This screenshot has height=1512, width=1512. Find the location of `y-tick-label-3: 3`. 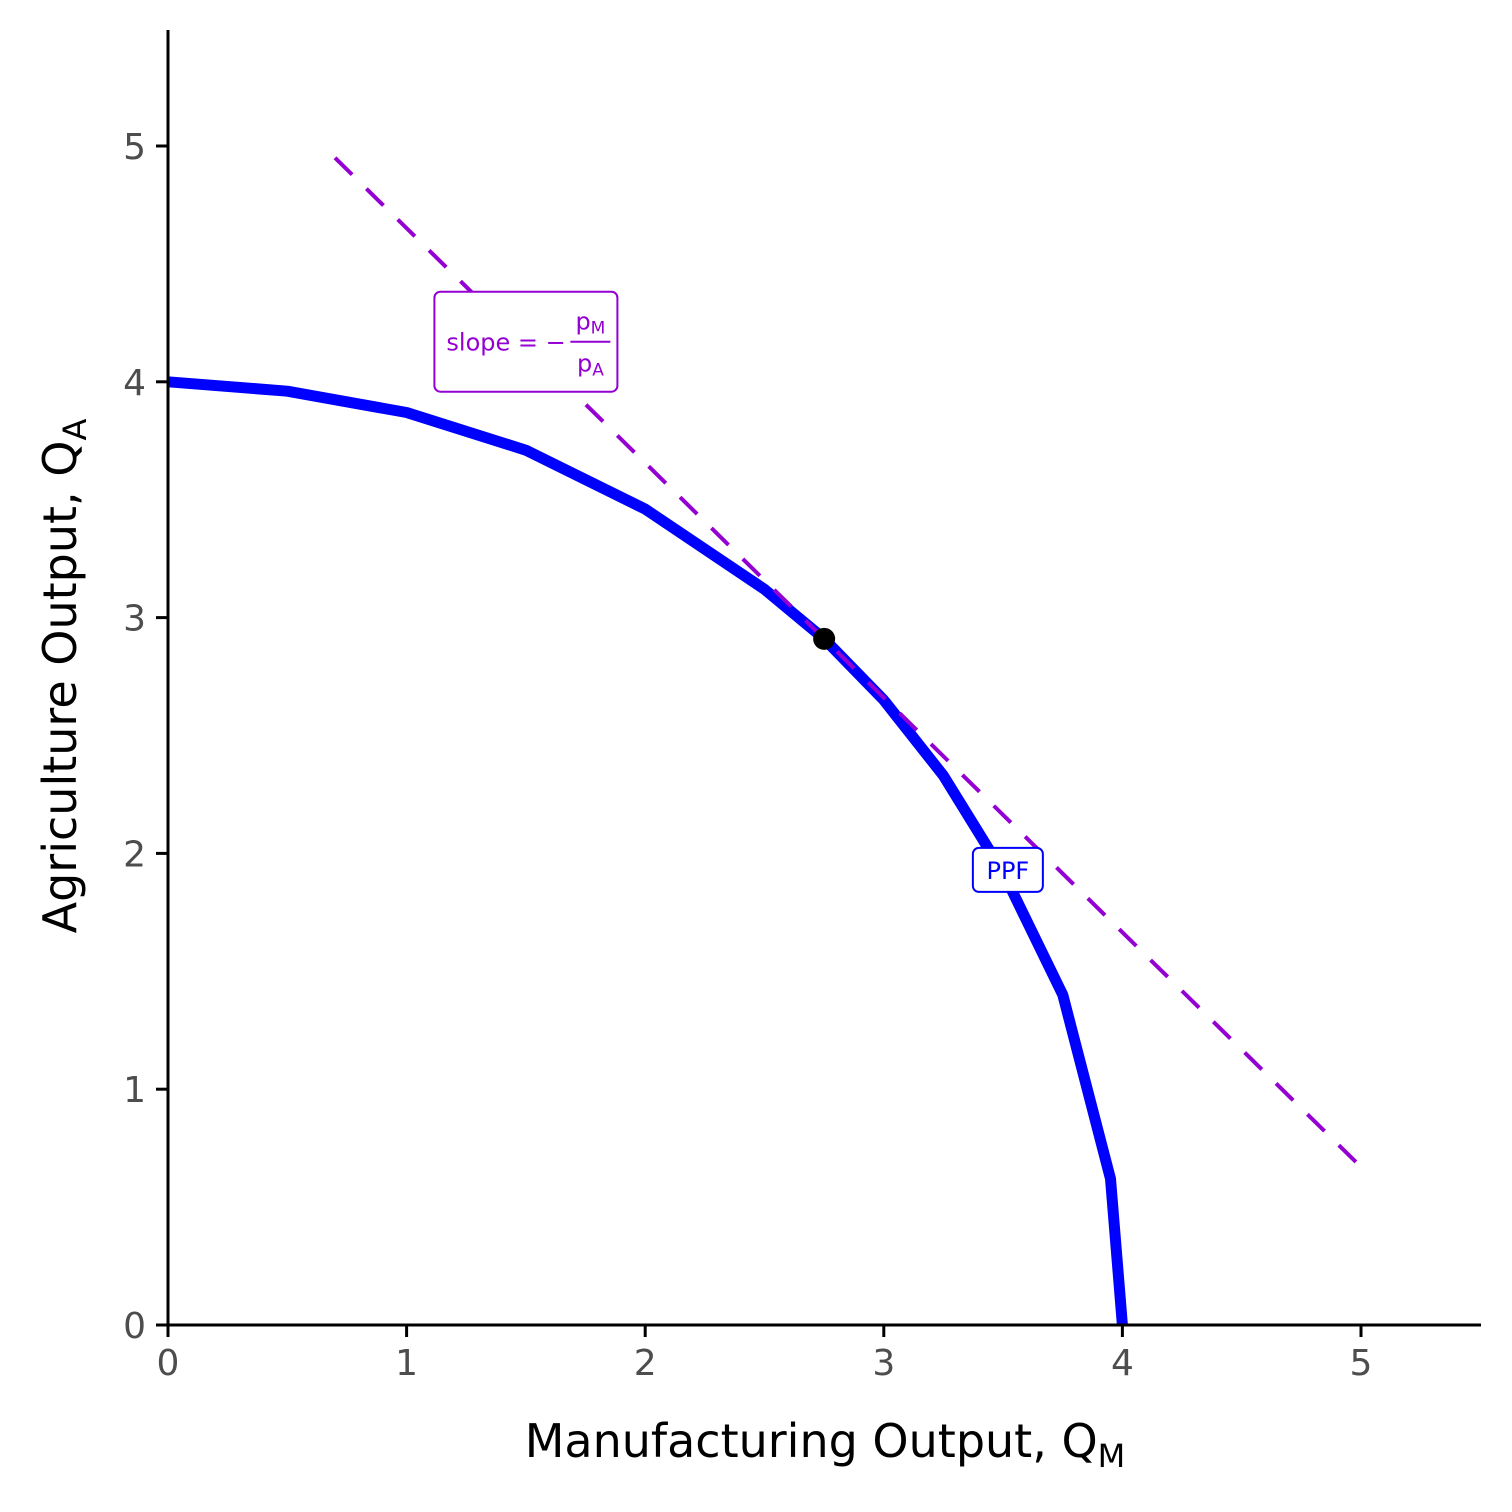

y-tick-label-3: 3 is located at coordinates (134, 619).